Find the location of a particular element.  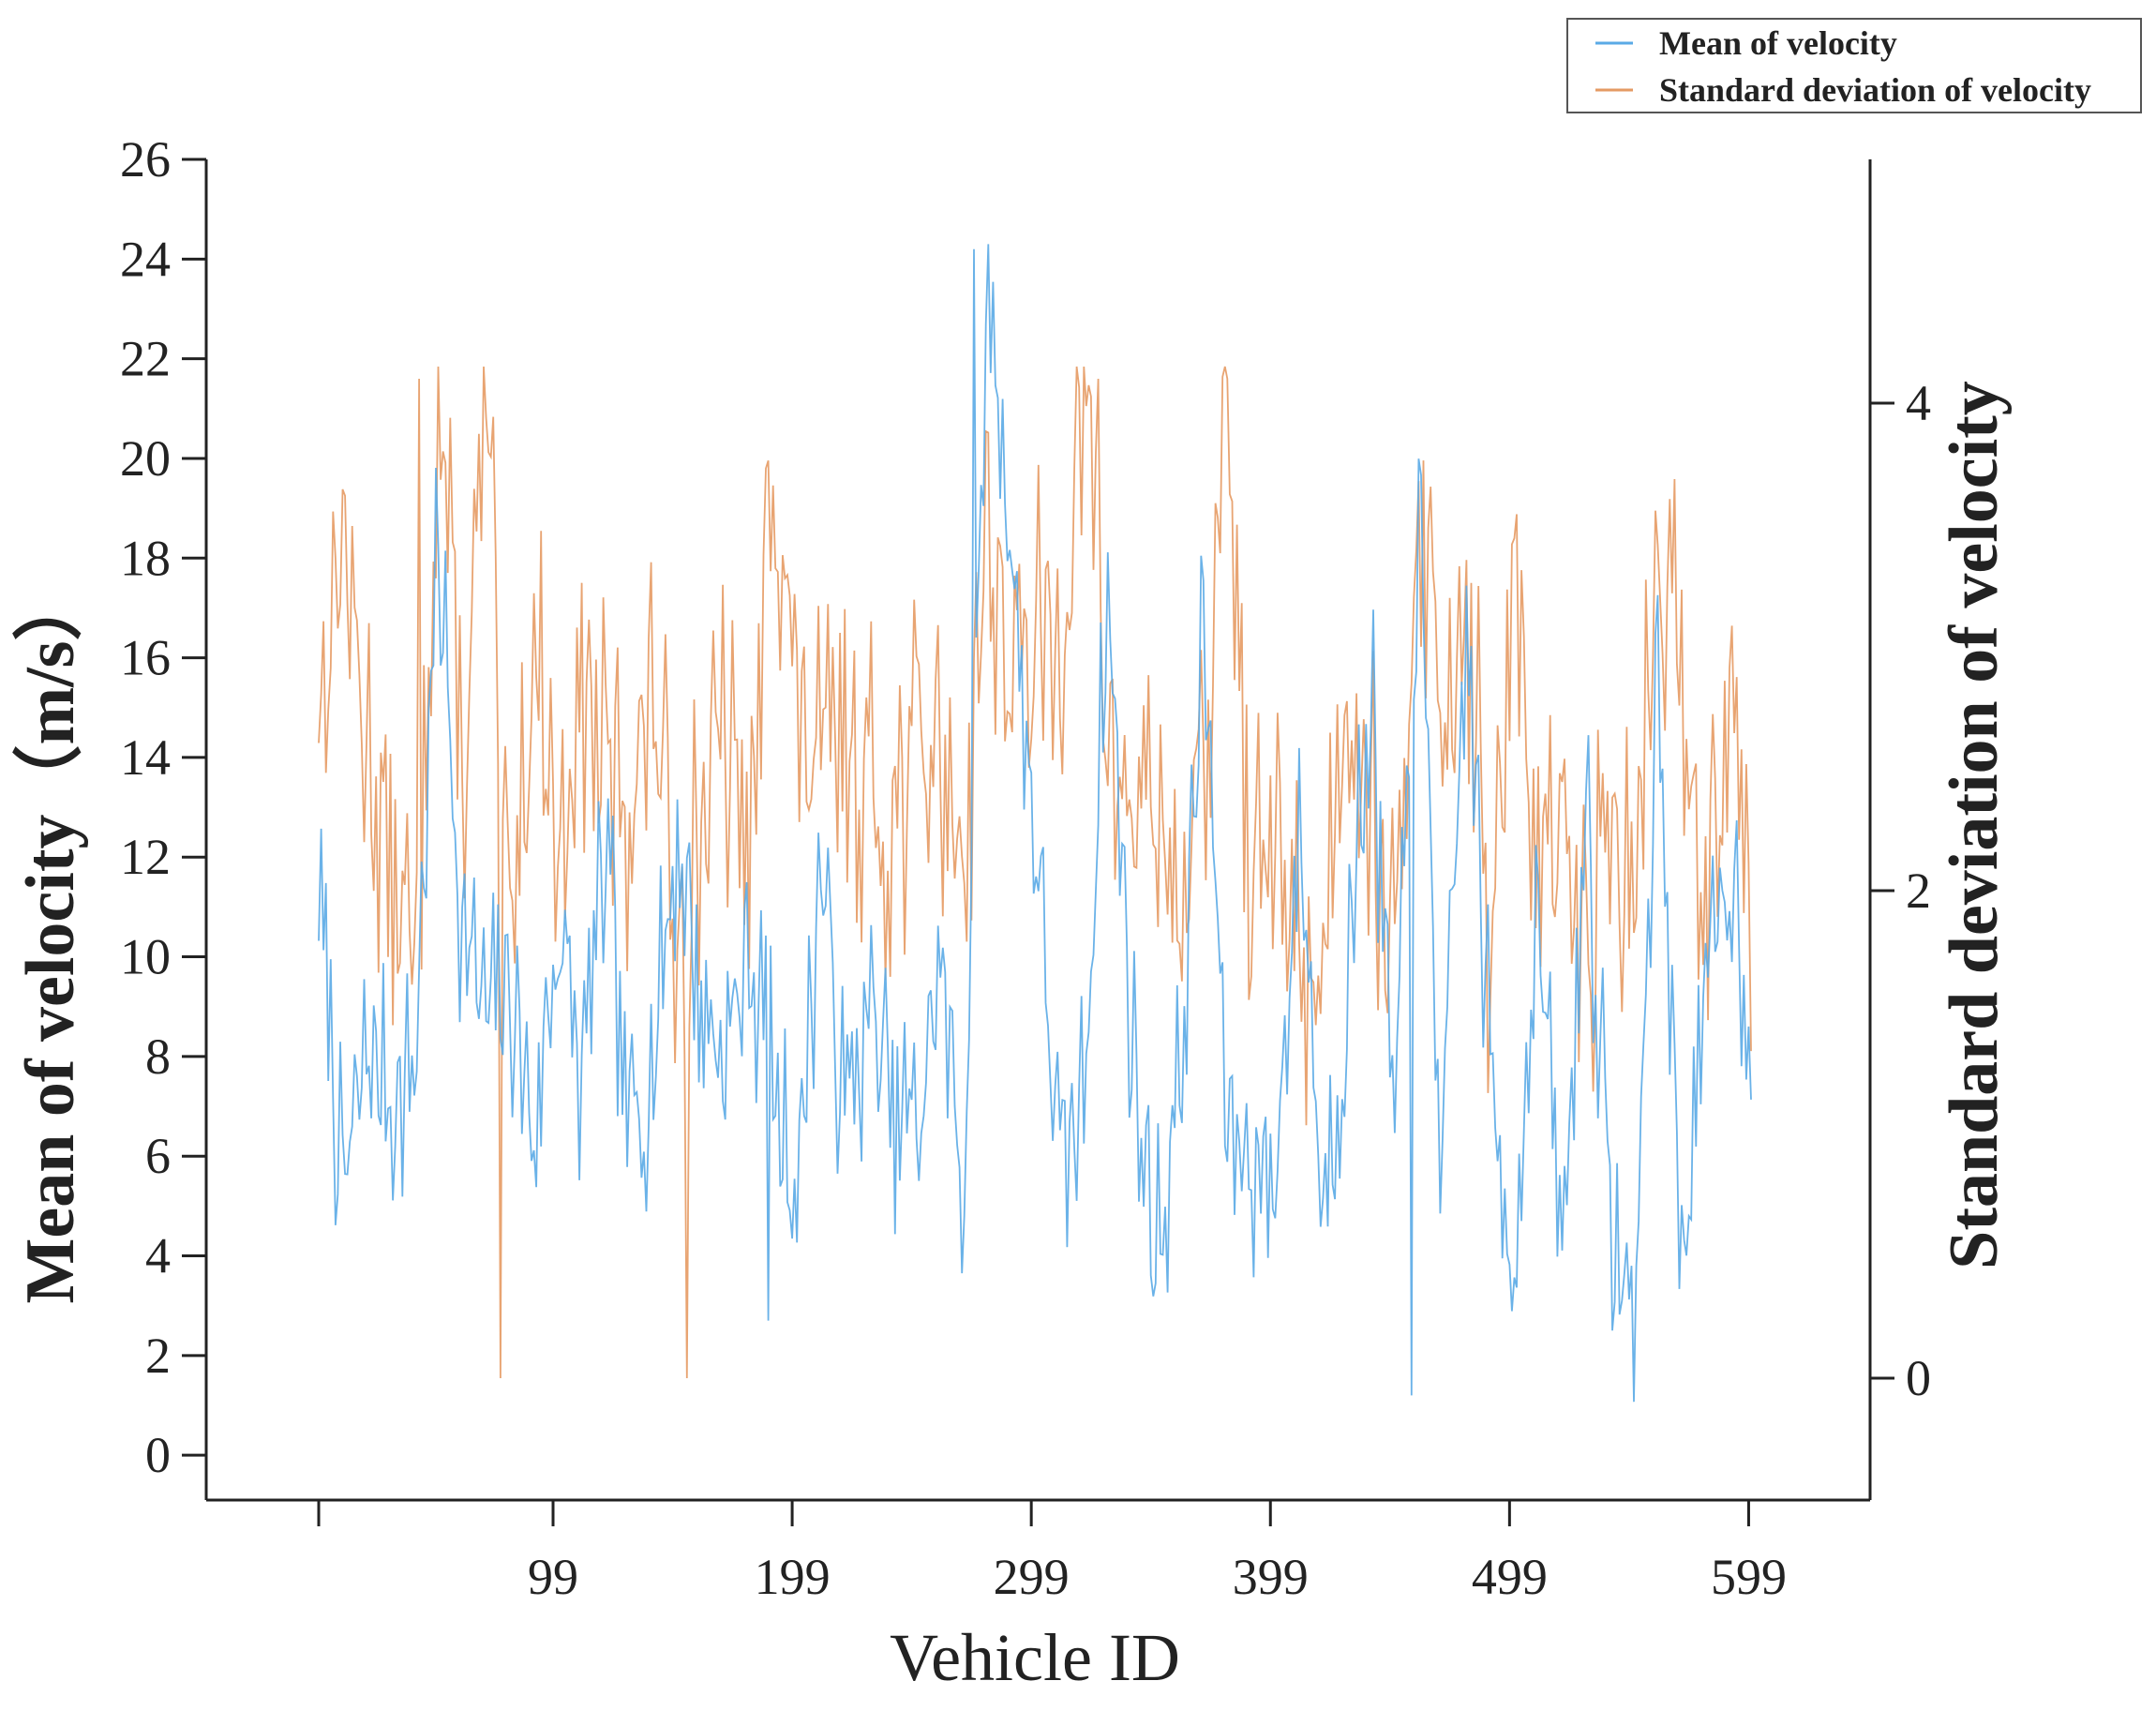

y-right-tick-label: 2 is located at coordinates (1919, 891).